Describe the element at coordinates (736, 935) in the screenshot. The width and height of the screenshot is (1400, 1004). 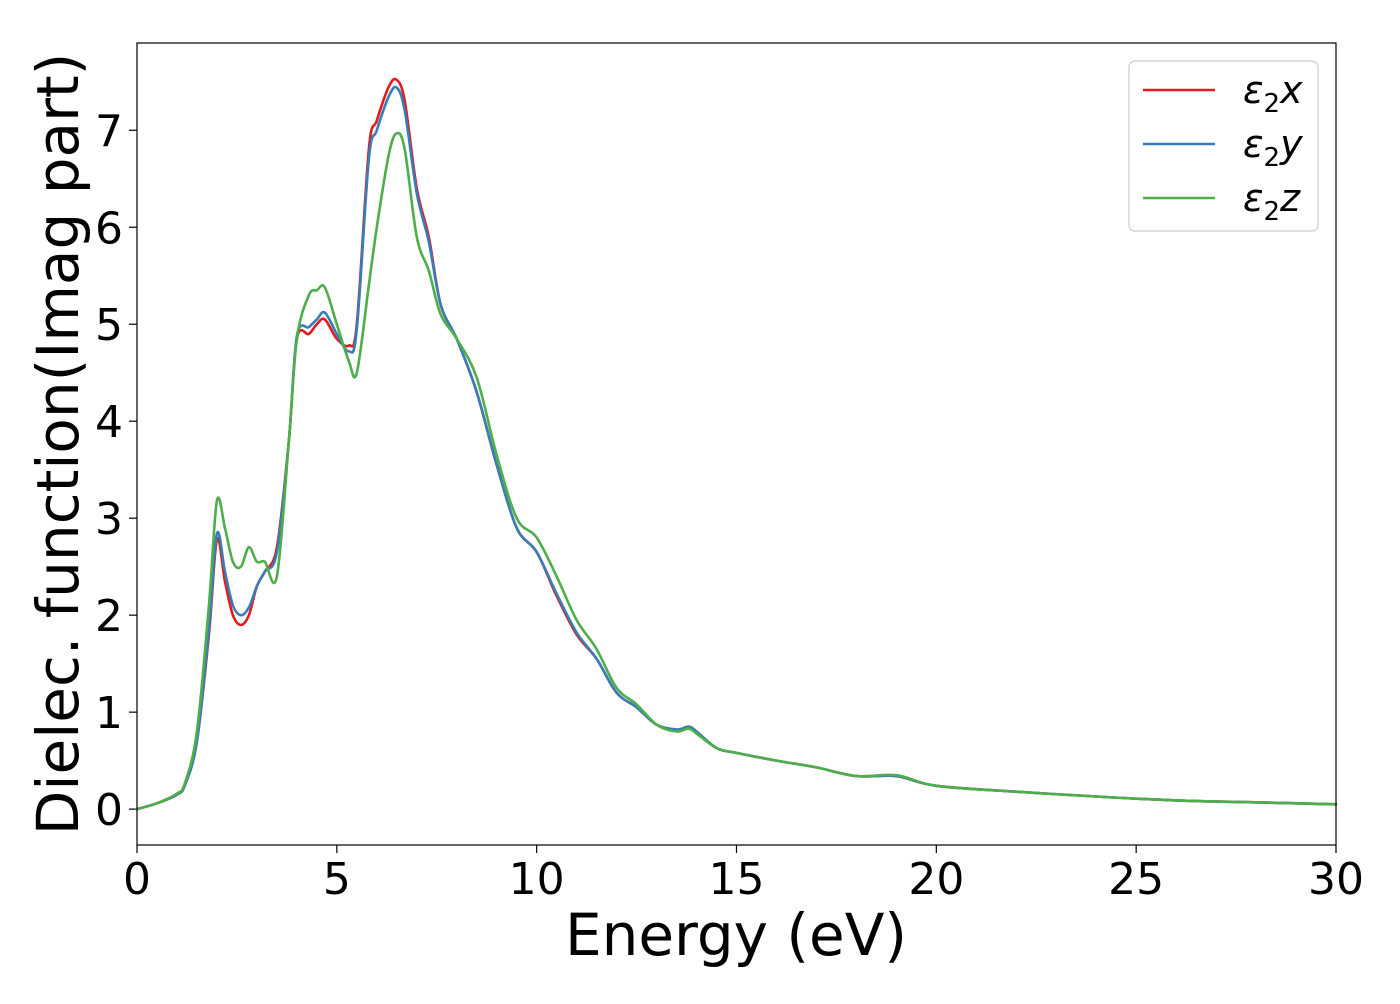
I see `x-axis-title: Energy (eV)` at that location.